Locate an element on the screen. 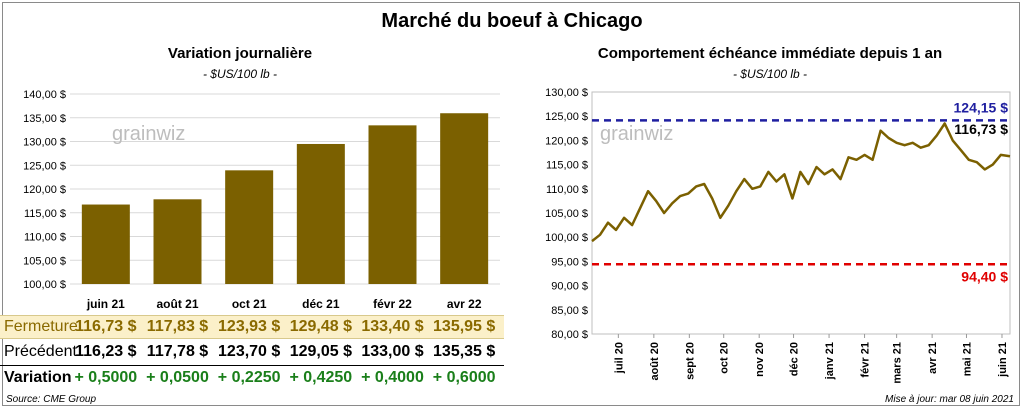 The image size is (1024, 410). watermark-logo: grainwiz is located at coordinates (148, 134).